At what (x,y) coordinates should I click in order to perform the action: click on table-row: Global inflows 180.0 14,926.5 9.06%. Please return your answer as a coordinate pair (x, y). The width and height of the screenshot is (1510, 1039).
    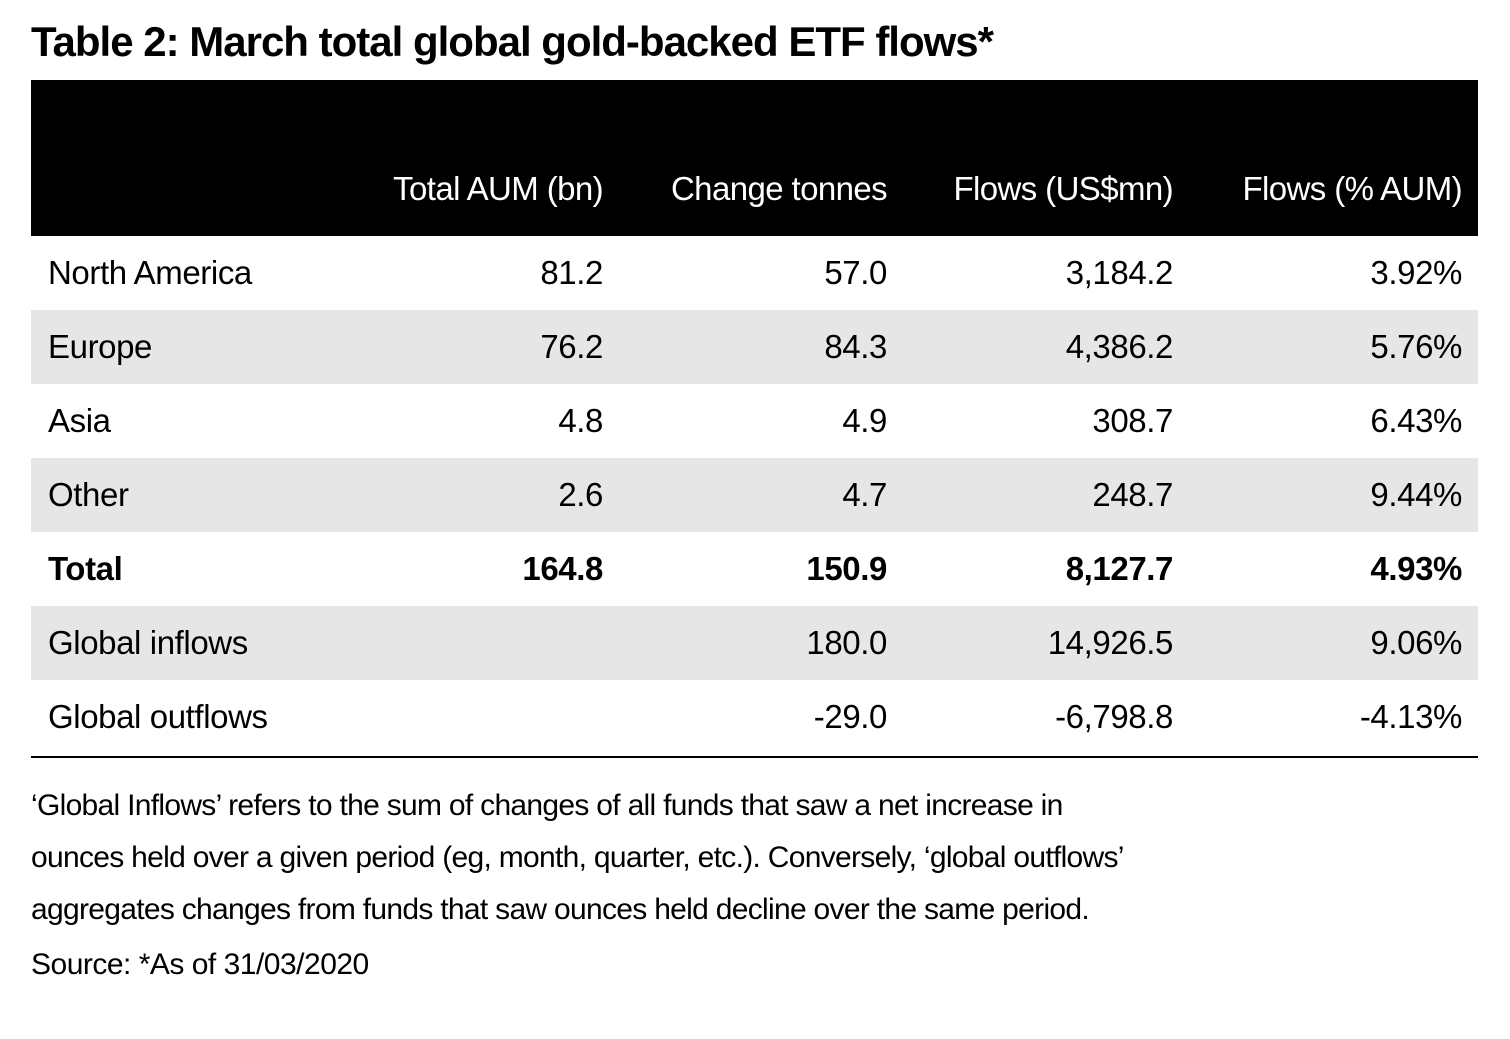
    Looking at the image, I should click on (754, 643).